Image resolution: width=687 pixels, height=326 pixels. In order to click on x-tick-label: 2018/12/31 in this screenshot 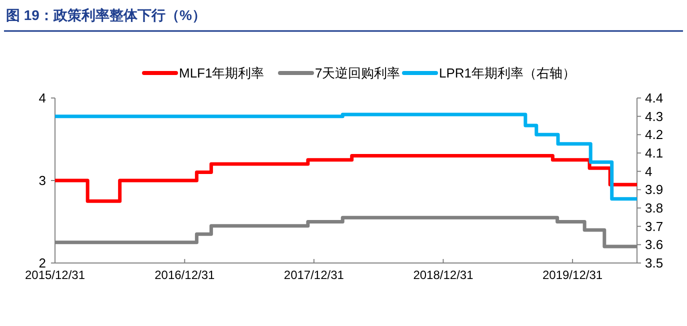, I will do `click(443, 275)`.